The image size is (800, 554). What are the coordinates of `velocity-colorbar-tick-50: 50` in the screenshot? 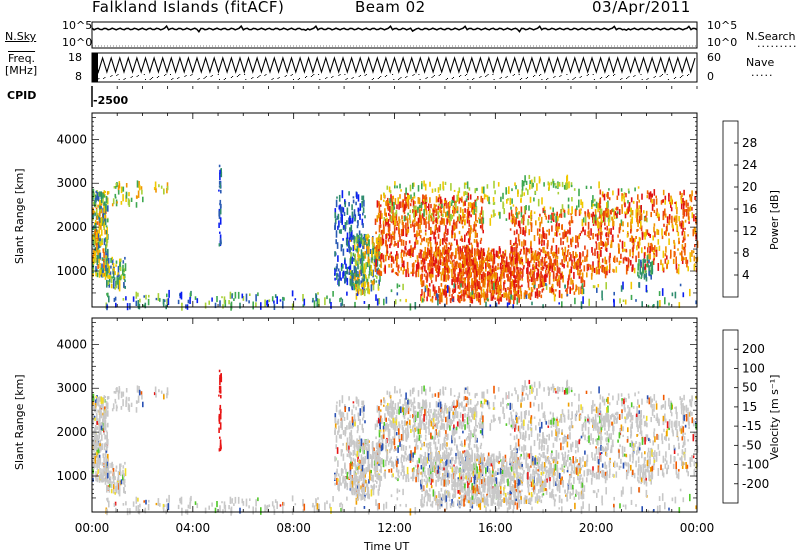 It's located at (749, 388).